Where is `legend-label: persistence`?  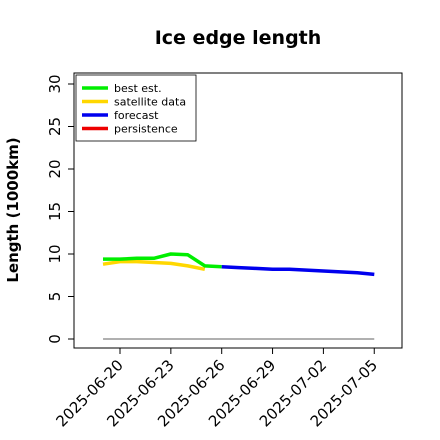 legend-label: persistence is located at coordinates (146, 129).